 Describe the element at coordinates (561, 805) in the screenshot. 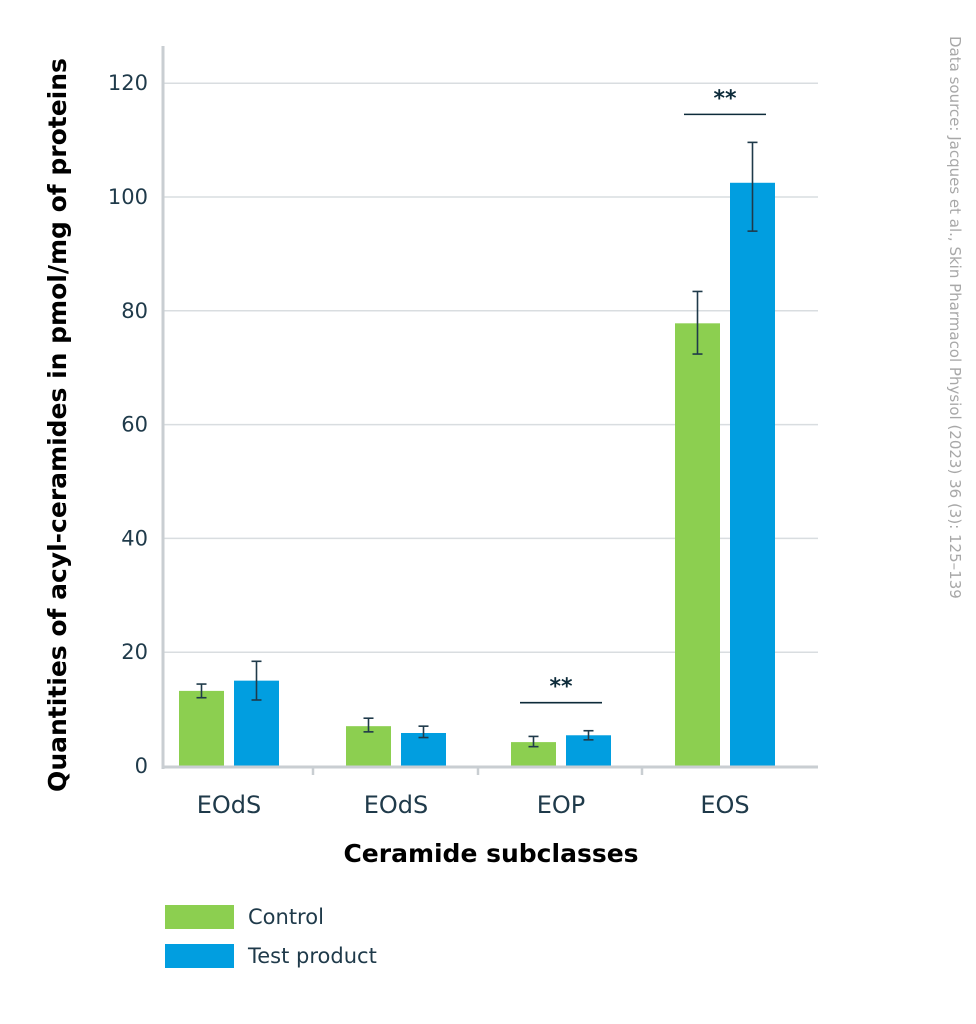

I see `x-tick-label: EOP` at that location.